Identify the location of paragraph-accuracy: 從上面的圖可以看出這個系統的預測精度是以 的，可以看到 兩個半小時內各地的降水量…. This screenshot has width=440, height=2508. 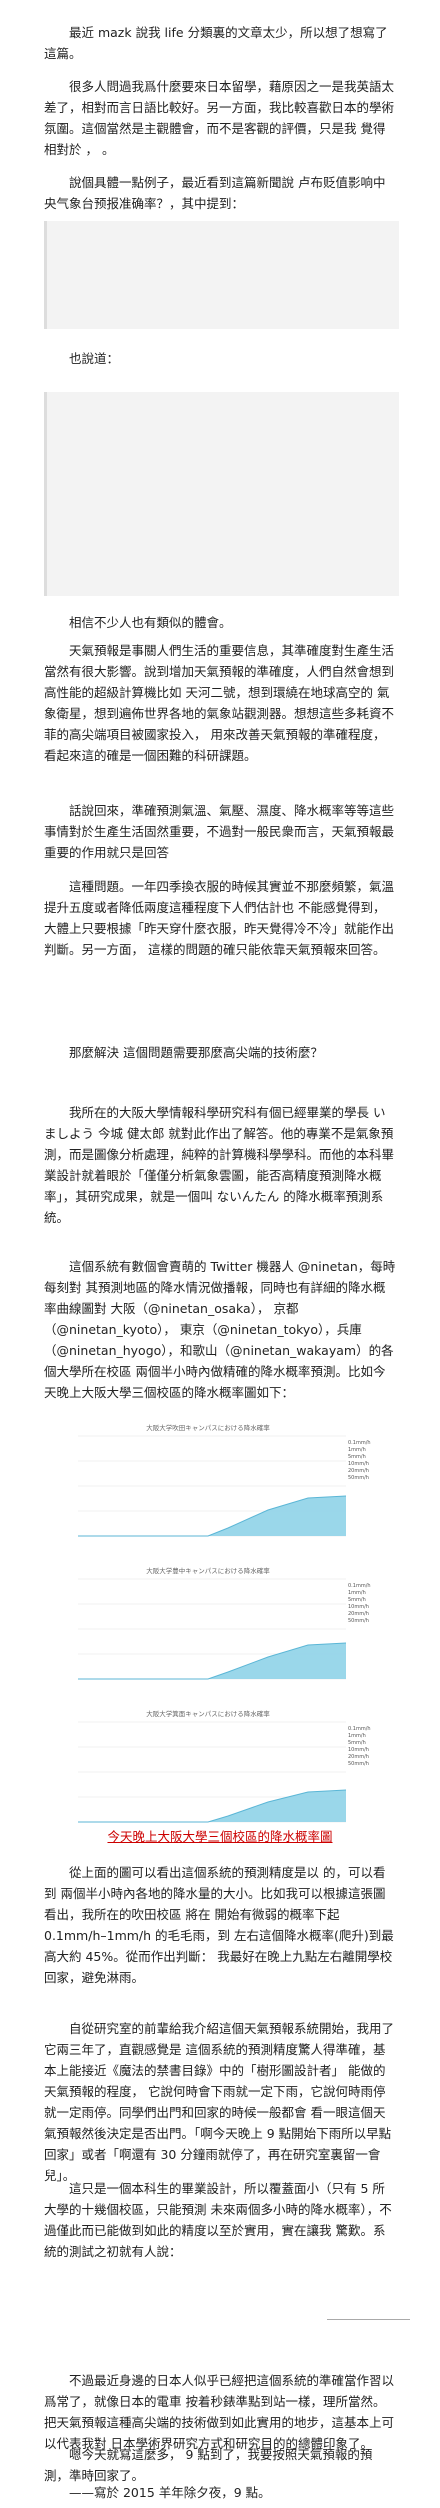
(219, 1925).